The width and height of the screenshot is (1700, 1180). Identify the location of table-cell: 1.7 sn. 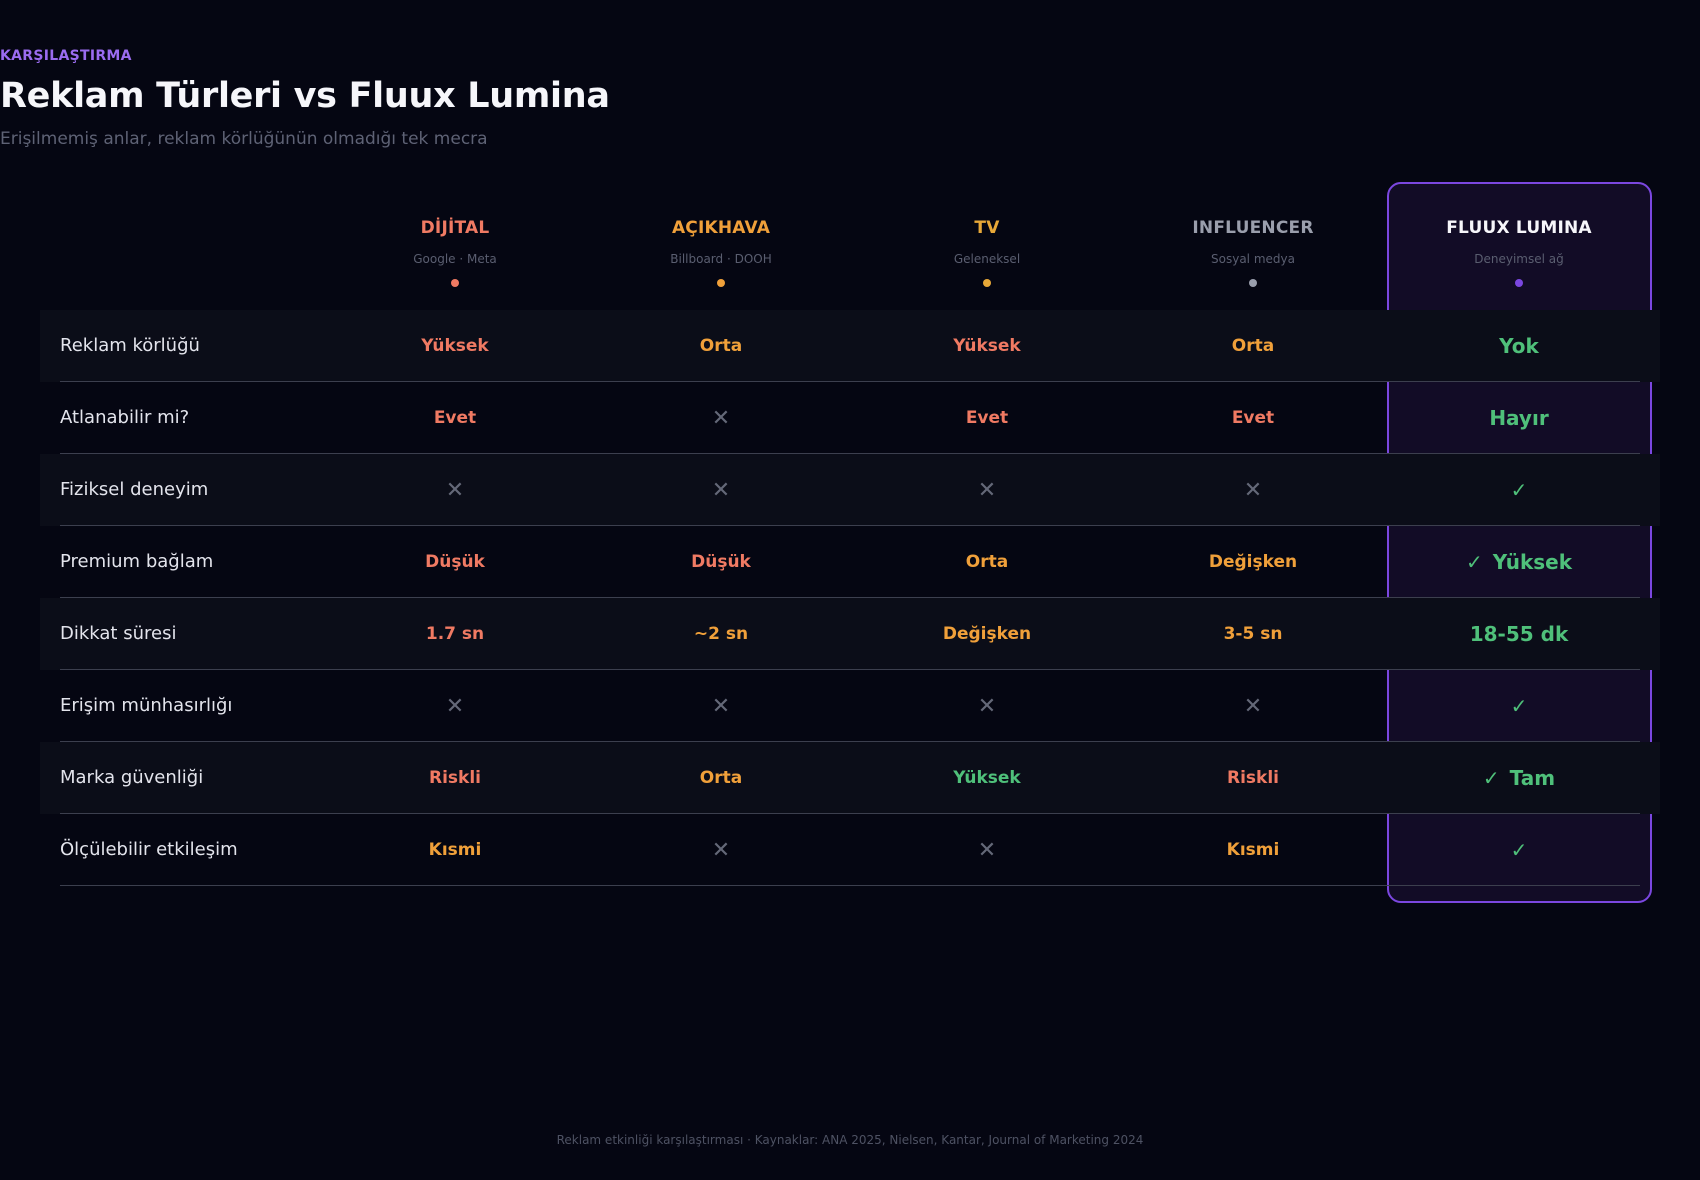
(455, 634).